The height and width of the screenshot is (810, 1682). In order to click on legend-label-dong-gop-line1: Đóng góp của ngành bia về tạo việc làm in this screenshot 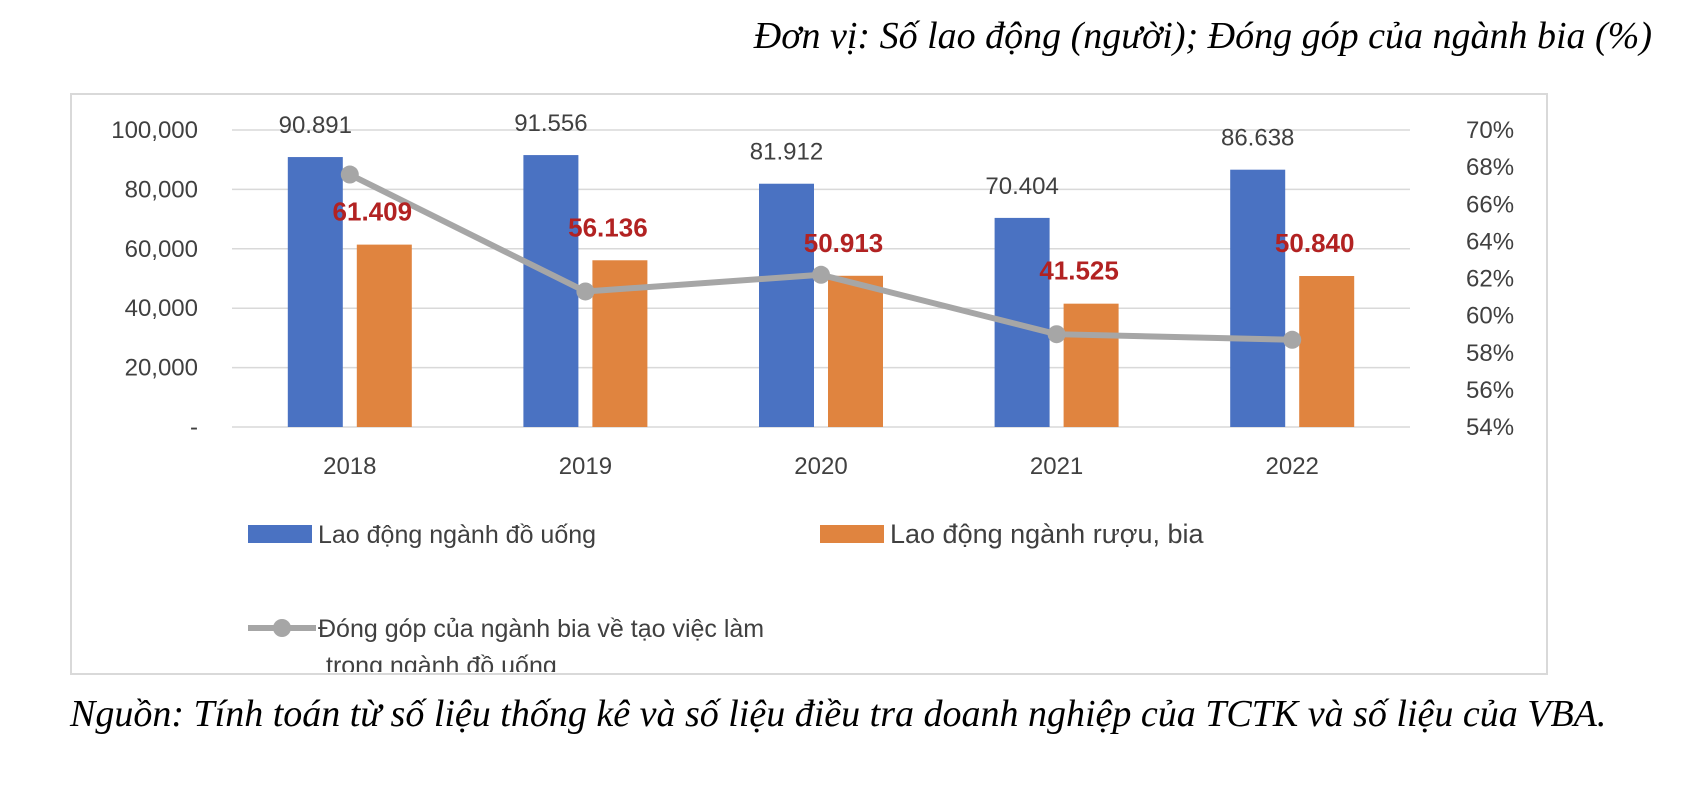, I will do `click(541, 629)`.